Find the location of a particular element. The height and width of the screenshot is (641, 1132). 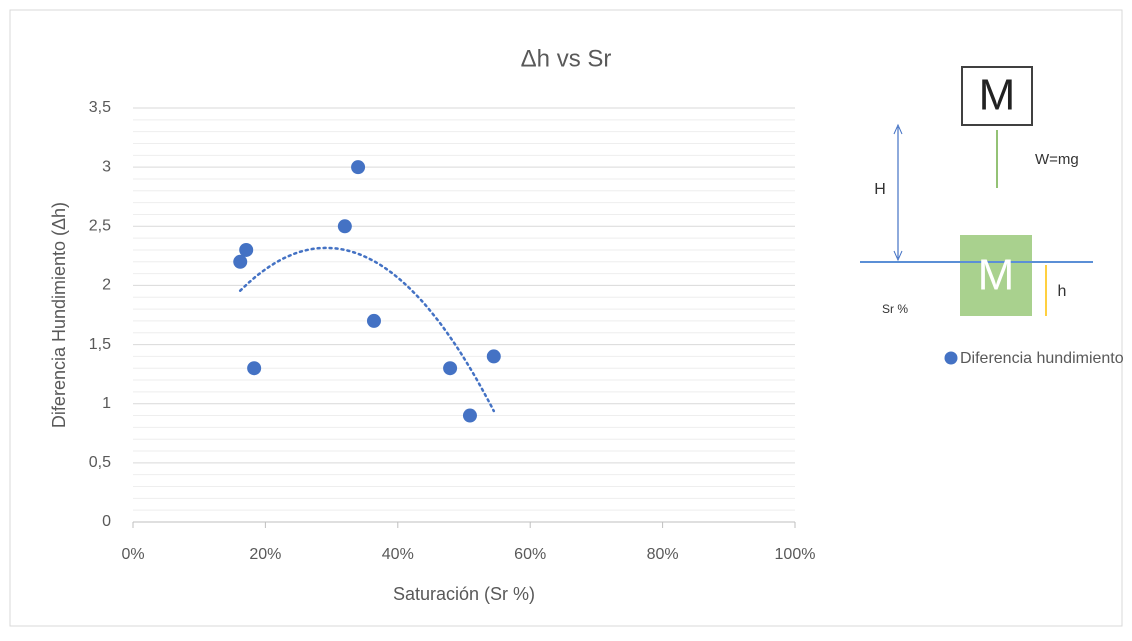

height-label: H is located at coordinates (880, 189).